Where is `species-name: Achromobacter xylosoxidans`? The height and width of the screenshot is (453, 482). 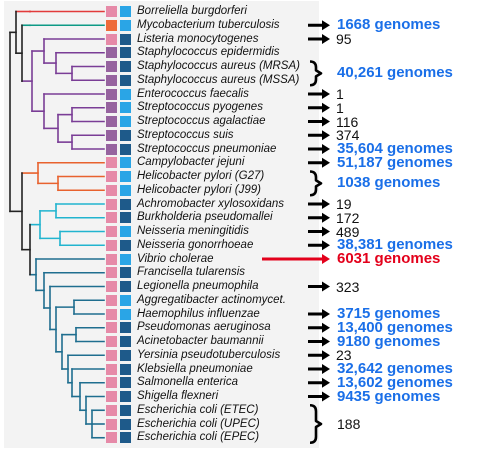 species-name: Achromobacter xylosoxidans is located at coordinates (211, 203).